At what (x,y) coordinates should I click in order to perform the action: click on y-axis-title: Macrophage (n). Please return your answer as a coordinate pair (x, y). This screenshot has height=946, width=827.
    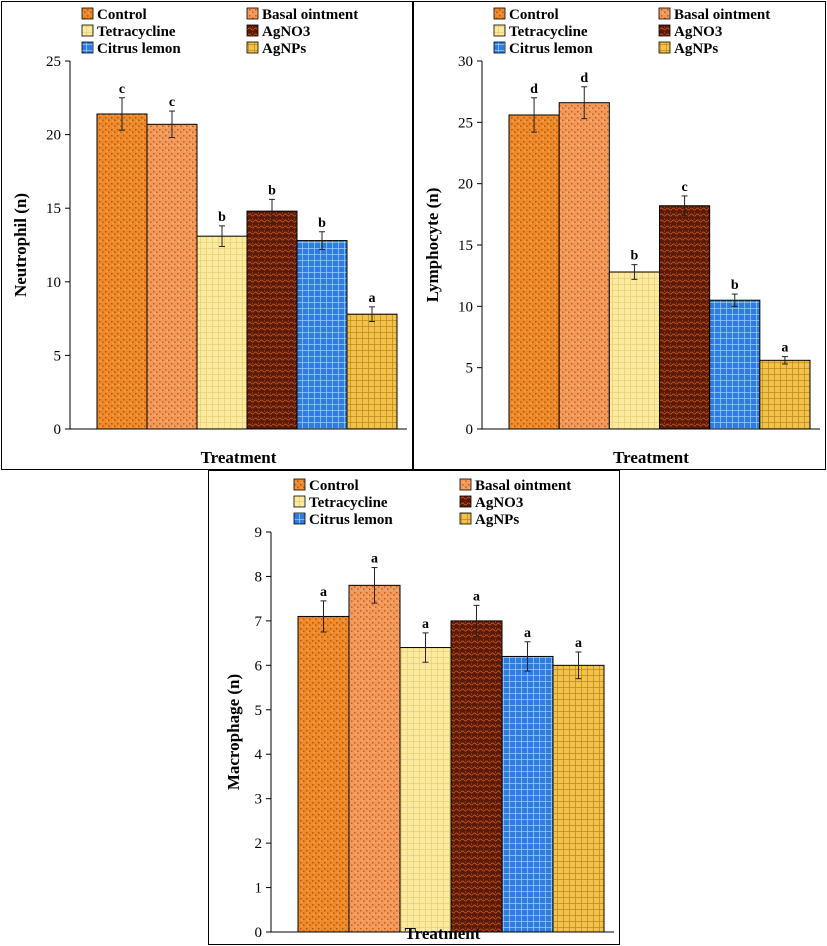
    Looking at the image, I should click on (233, 732).